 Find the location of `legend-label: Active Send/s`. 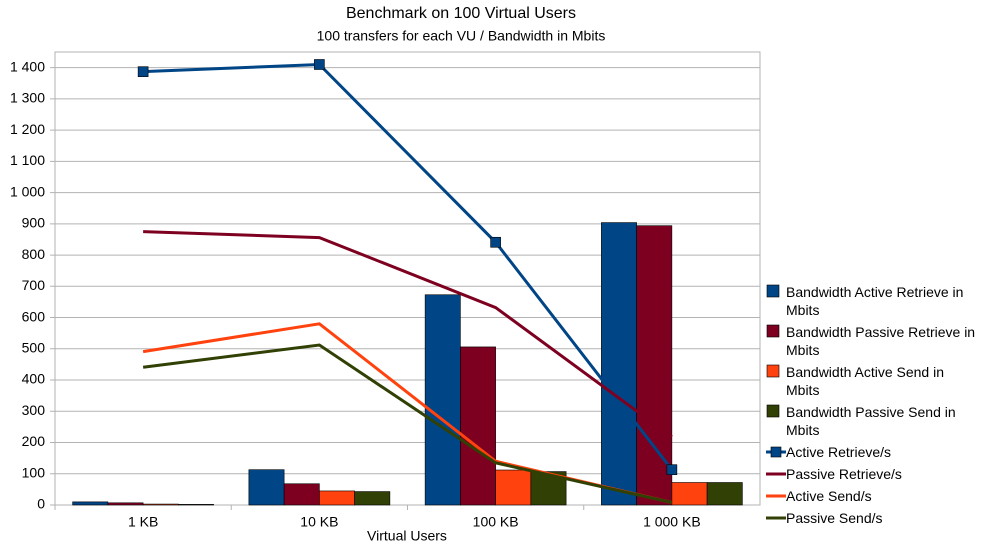

legend-label: Active Send/s is located at coordinates (829, 496).